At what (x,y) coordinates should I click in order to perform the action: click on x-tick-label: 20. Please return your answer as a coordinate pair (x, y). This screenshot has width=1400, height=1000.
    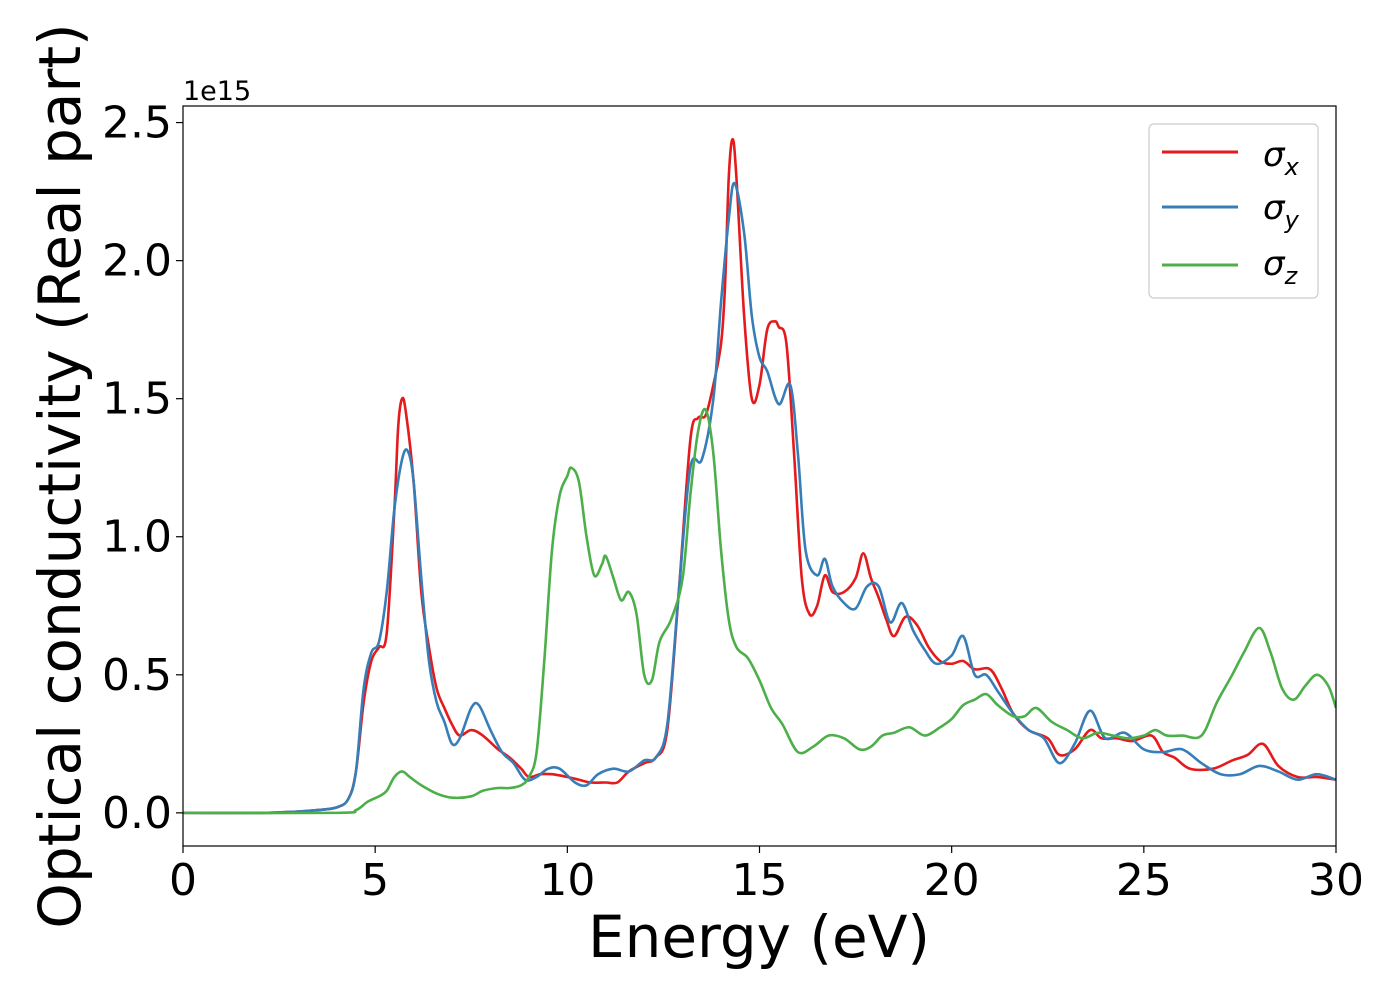
    Looking at the image, I should click on (952, 880).